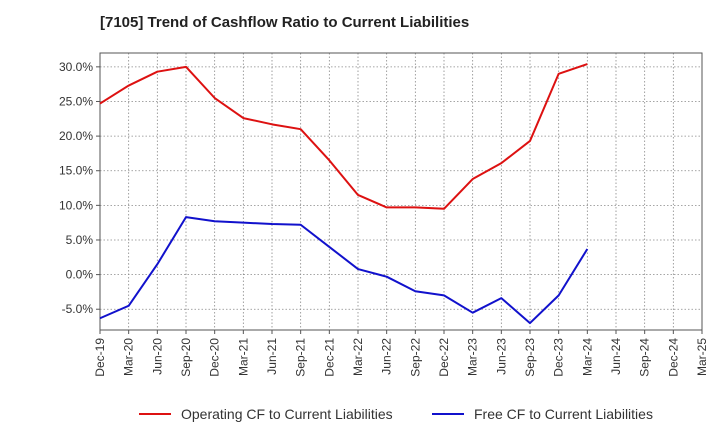  I want to click on x-tick-label: Jun-23, so click(501, 356).